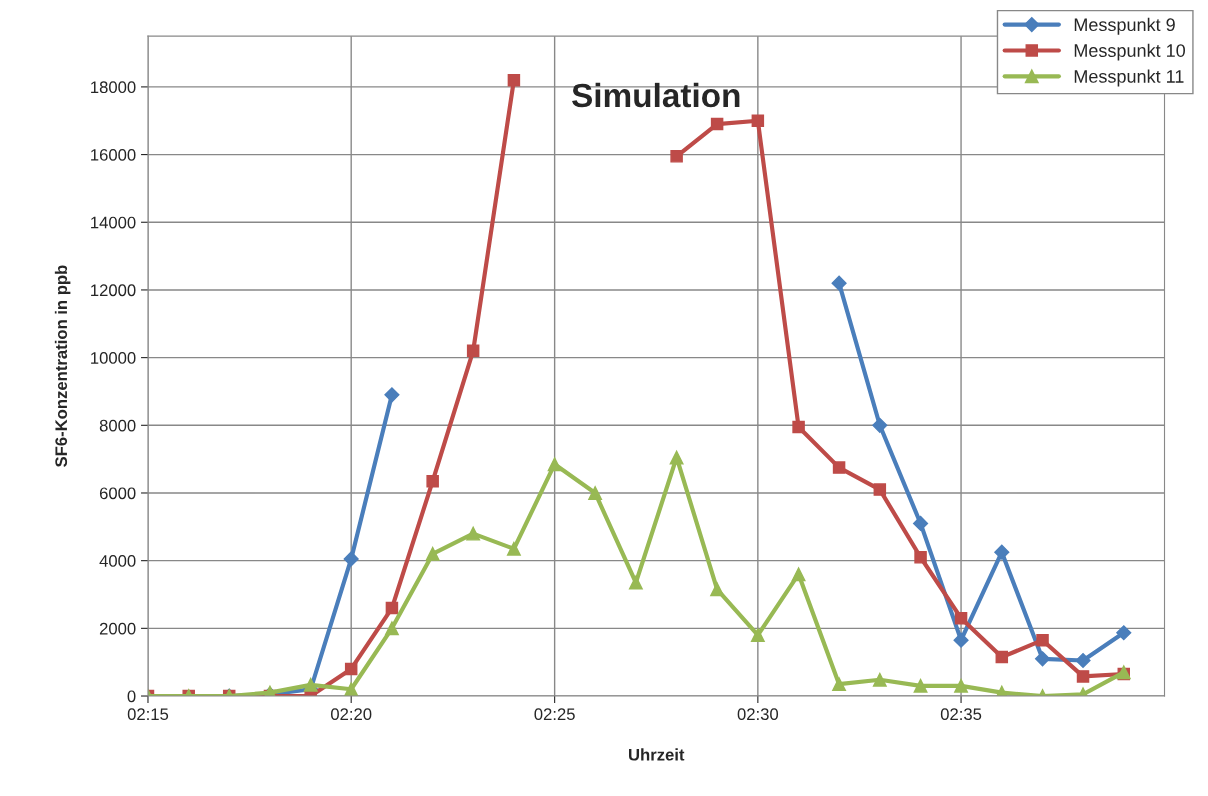  I want to click on y-tick-label: 16000, so click(113, 154).